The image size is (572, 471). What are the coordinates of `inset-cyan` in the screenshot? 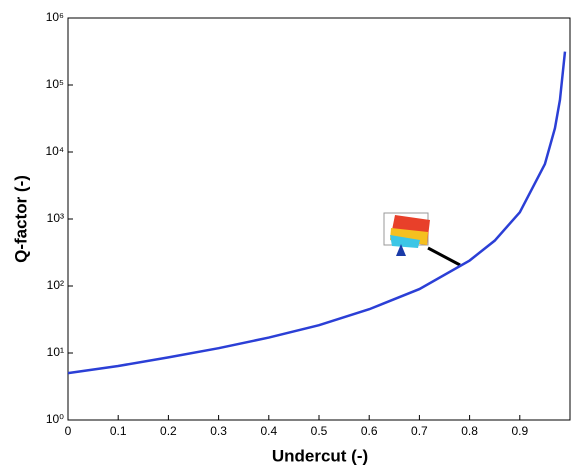 It's located at (405, 241).